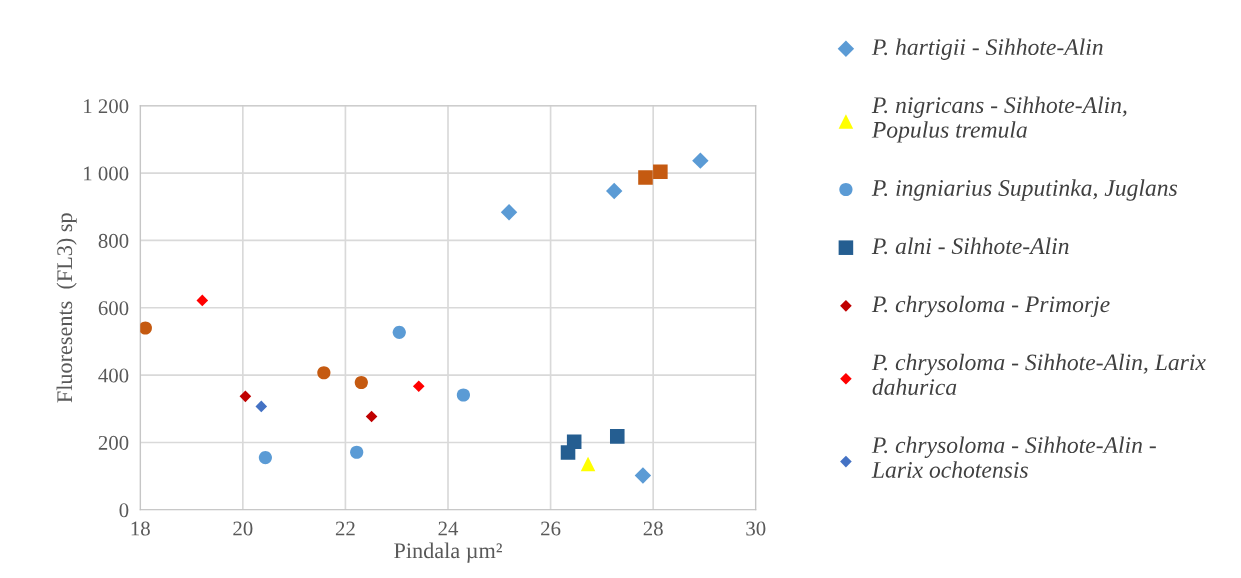 This screenshot has width=1241, height=578. Describe the element at coordinates (113, 308) in the screenshot. I see `y-tick-label: 600` at that location.